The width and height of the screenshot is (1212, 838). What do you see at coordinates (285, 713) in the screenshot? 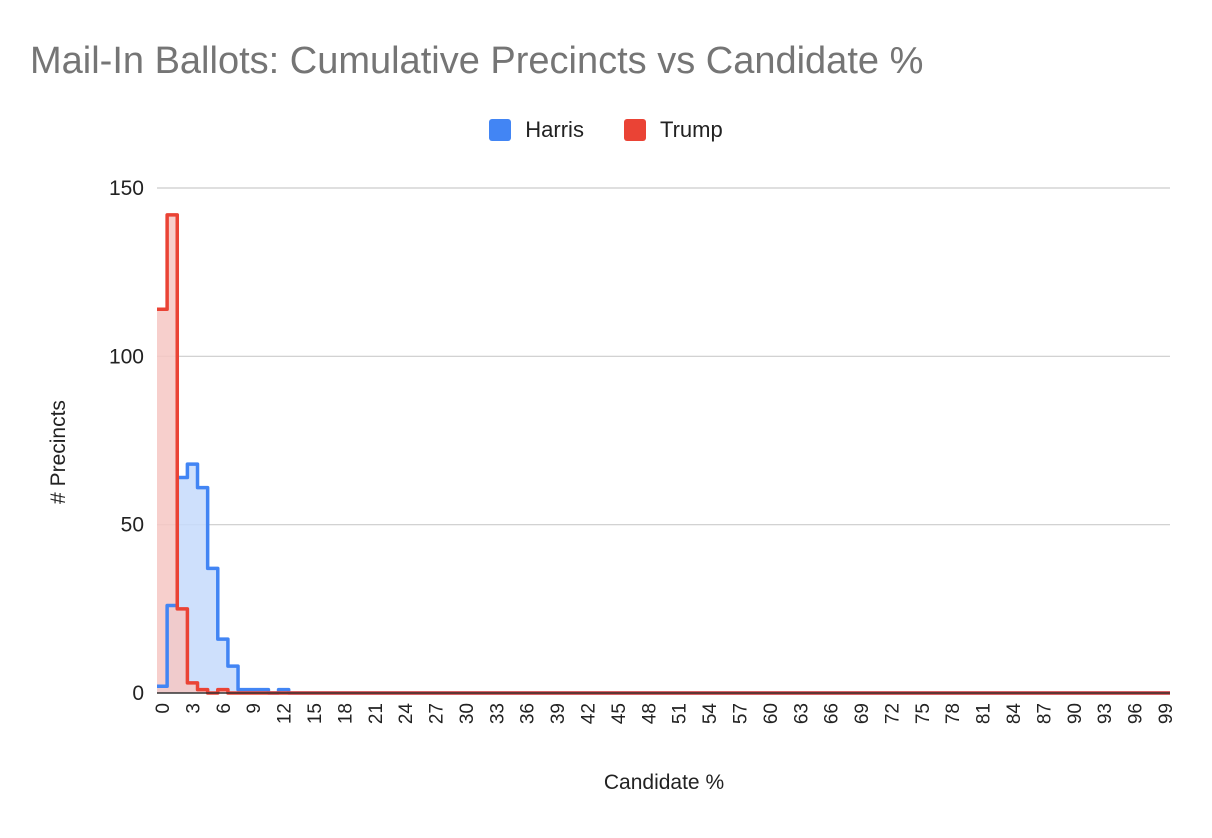
I see `x-tick-label: 12` at bounding box center [285, 713].